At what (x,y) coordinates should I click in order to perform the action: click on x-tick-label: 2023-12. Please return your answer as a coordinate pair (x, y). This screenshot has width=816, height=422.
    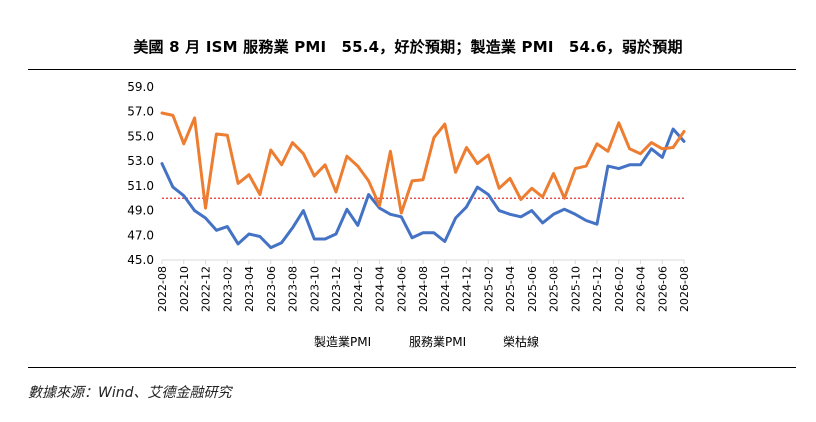
    Looking at the image, I should click on (336, 289).